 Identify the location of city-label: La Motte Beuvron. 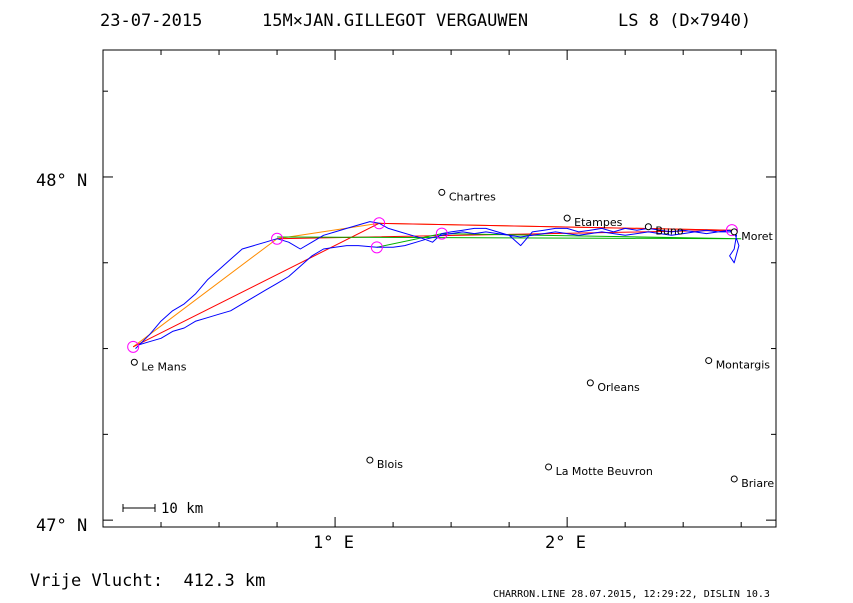
(604, 471).